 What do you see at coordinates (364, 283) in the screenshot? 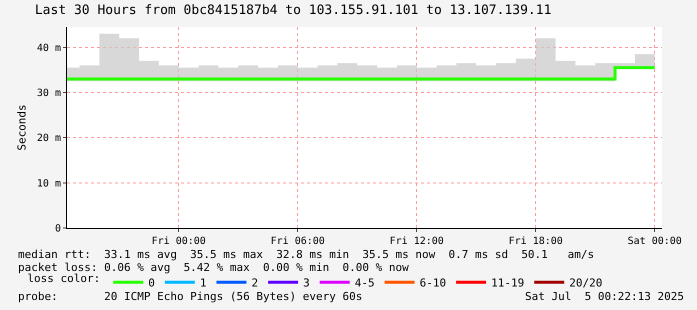
I see `legend-label: 4-5` at bounding box center [364, 283].